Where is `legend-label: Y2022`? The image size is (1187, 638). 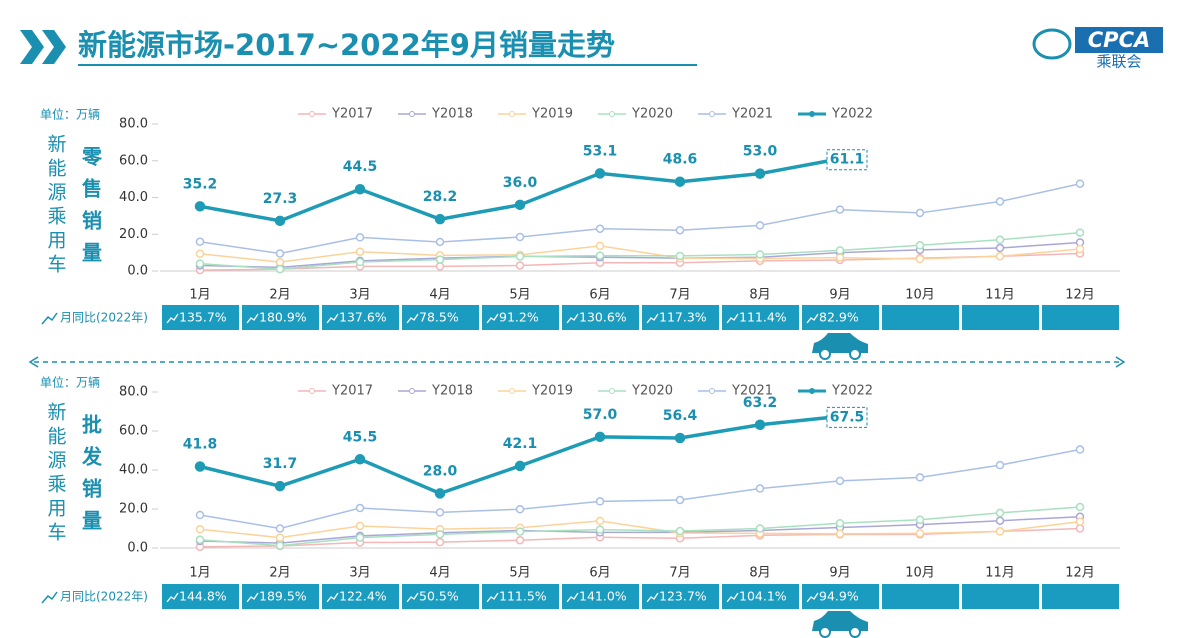 legend-label: Y2022 is located at coordinates (852, 391).